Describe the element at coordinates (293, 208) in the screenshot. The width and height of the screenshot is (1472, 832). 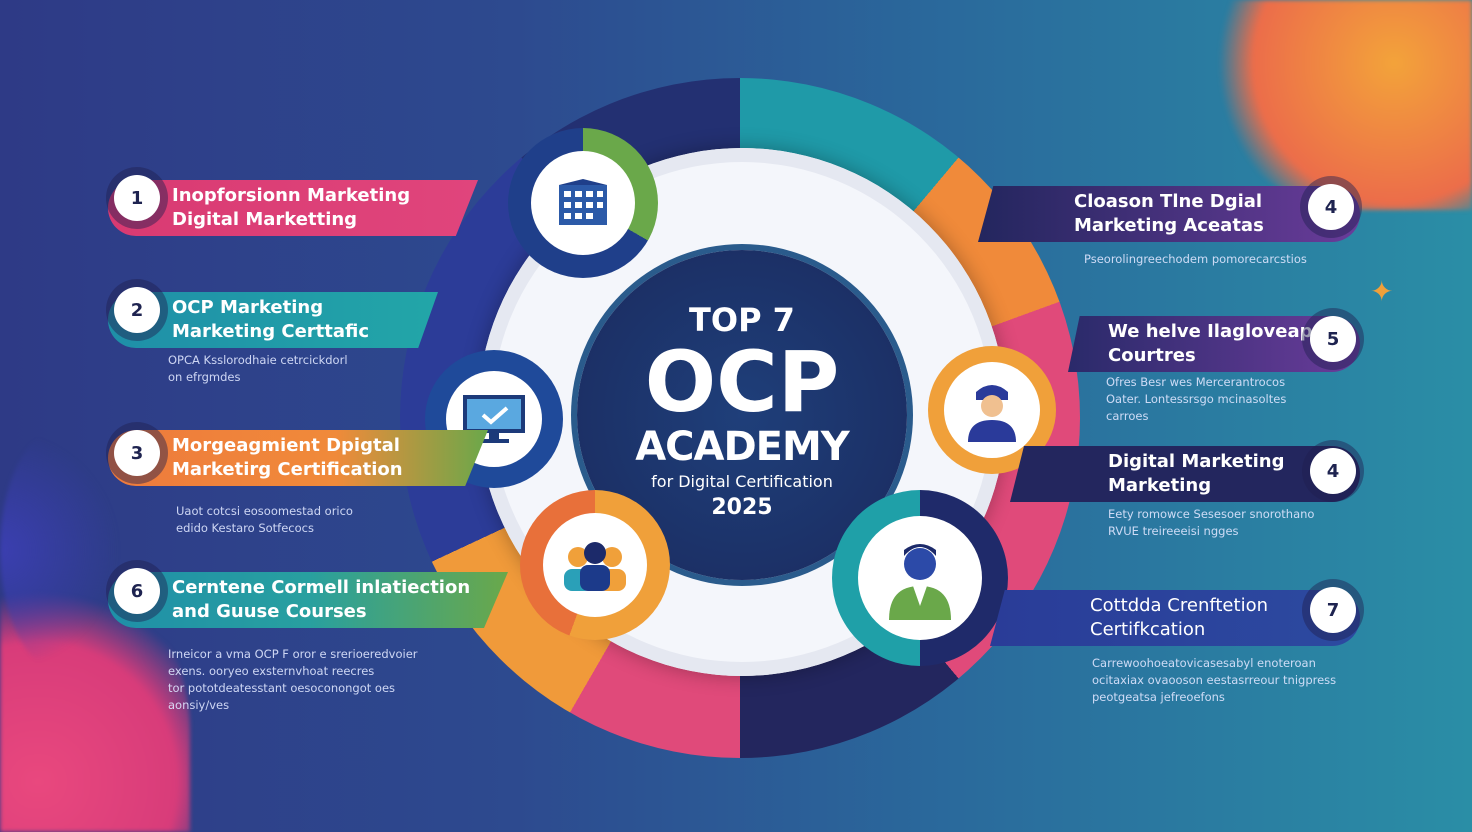
I see `item-1-banner: Inopforsionn Marketing Digital Marketting` at that location.